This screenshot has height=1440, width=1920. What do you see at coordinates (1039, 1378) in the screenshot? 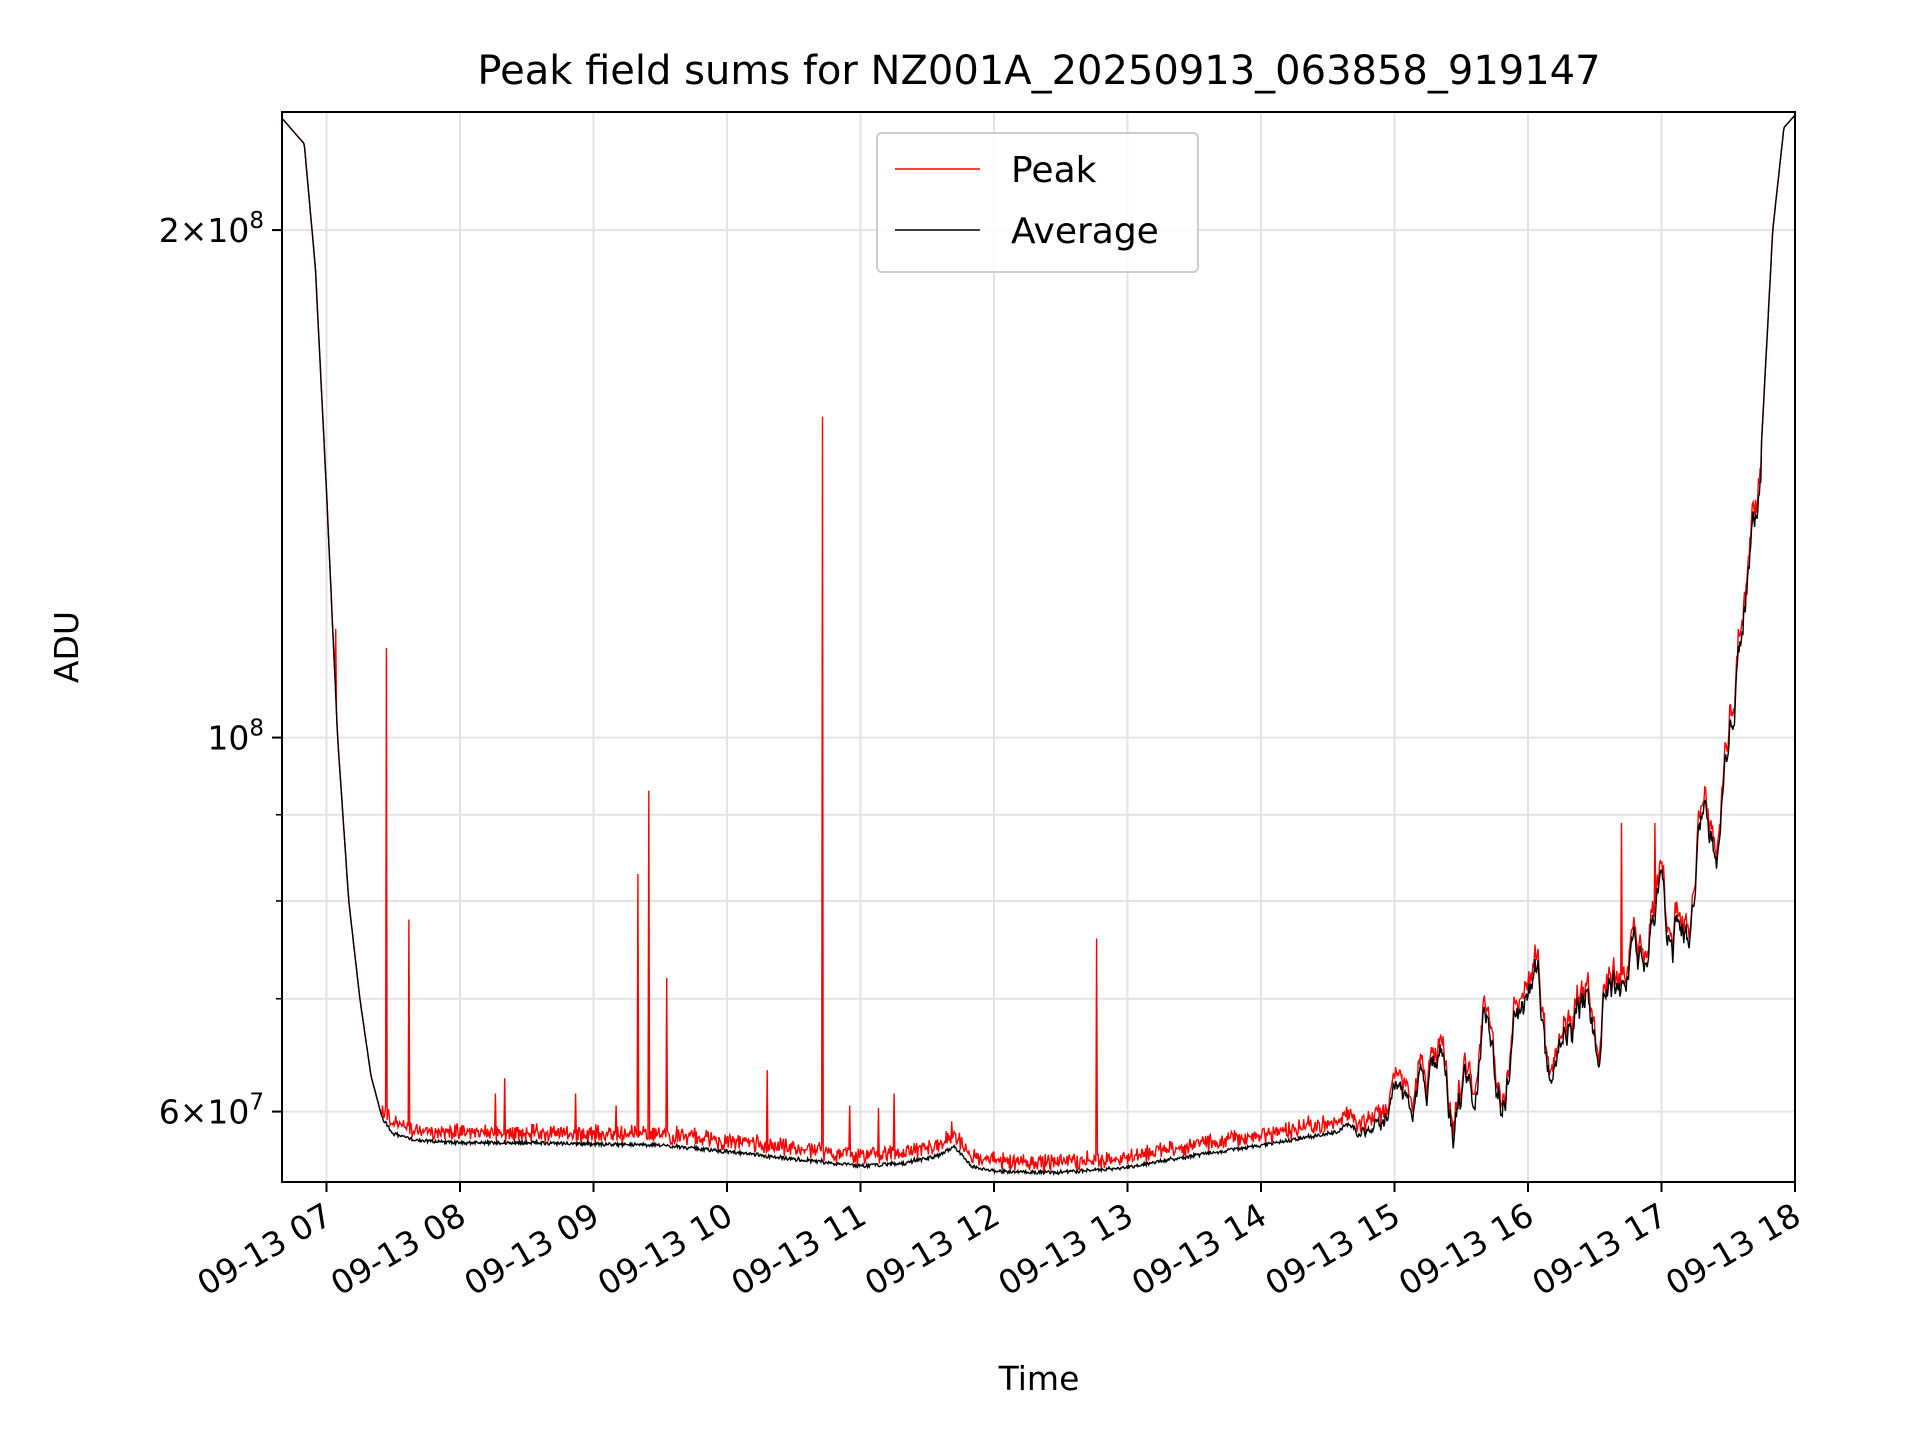
I see `x-axis-title: Time` at bounding box center [1039, 1378].